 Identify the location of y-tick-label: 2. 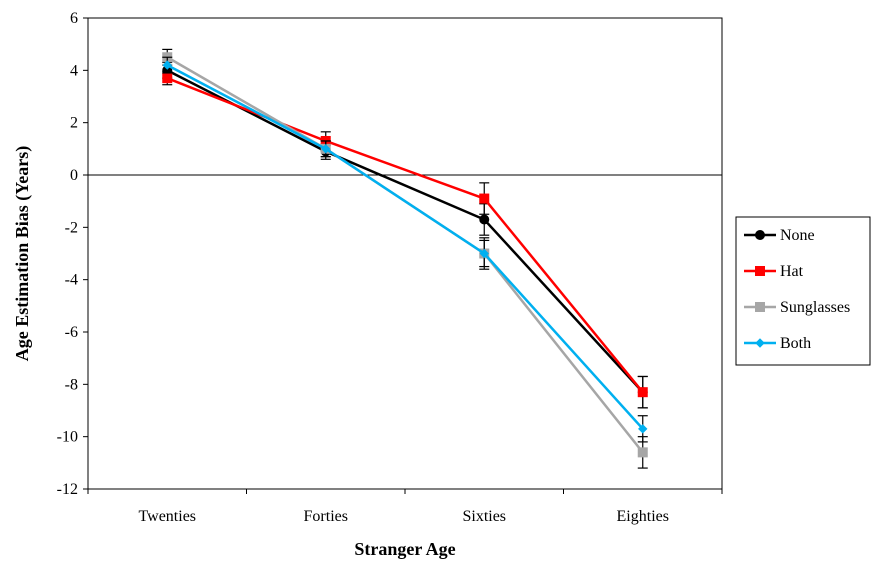
(74, 123).